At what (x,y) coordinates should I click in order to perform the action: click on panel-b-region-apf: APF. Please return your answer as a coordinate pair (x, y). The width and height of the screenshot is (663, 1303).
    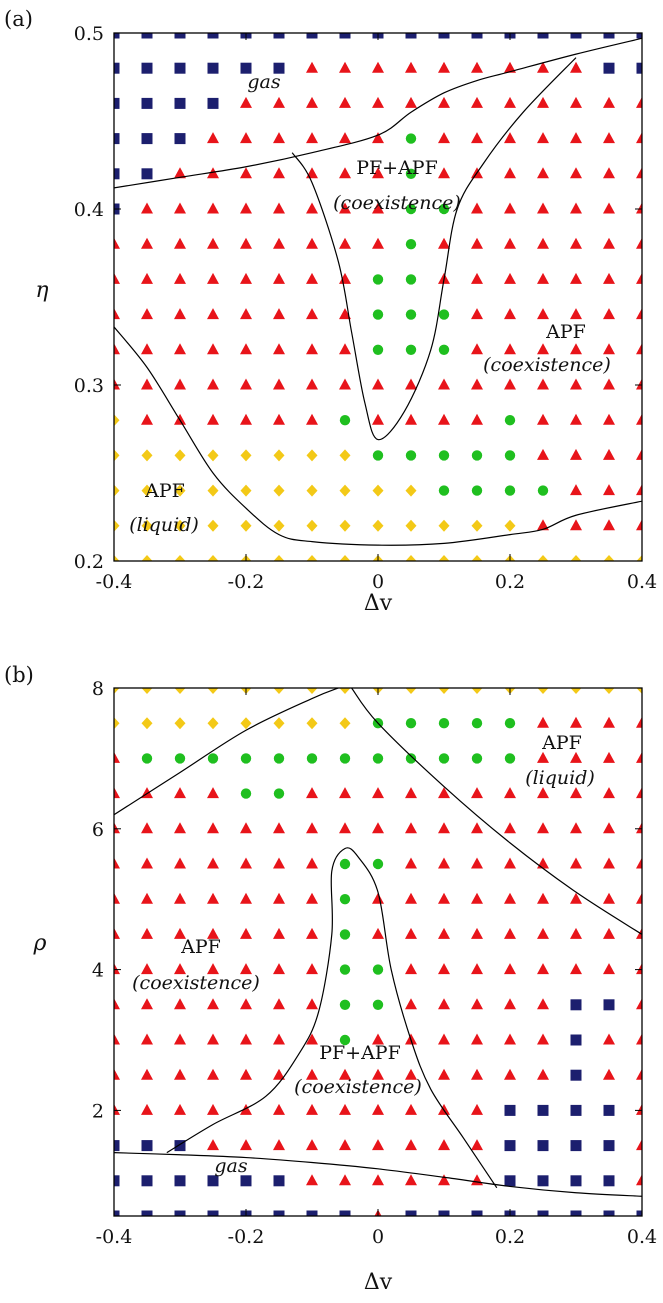
    Looking at the image, I should click on (200, 947).